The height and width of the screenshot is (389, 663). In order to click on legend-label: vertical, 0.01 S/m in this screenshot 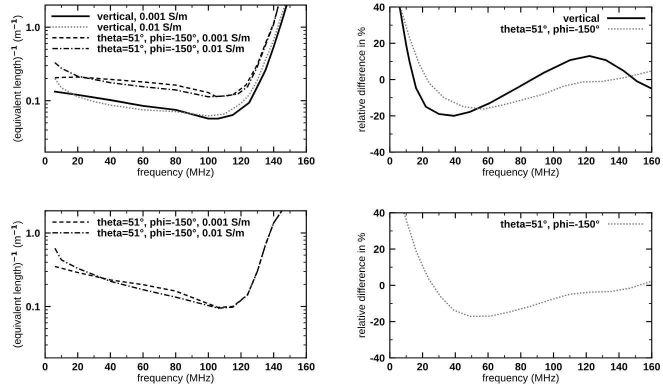, I will do `click(139, 27)`.